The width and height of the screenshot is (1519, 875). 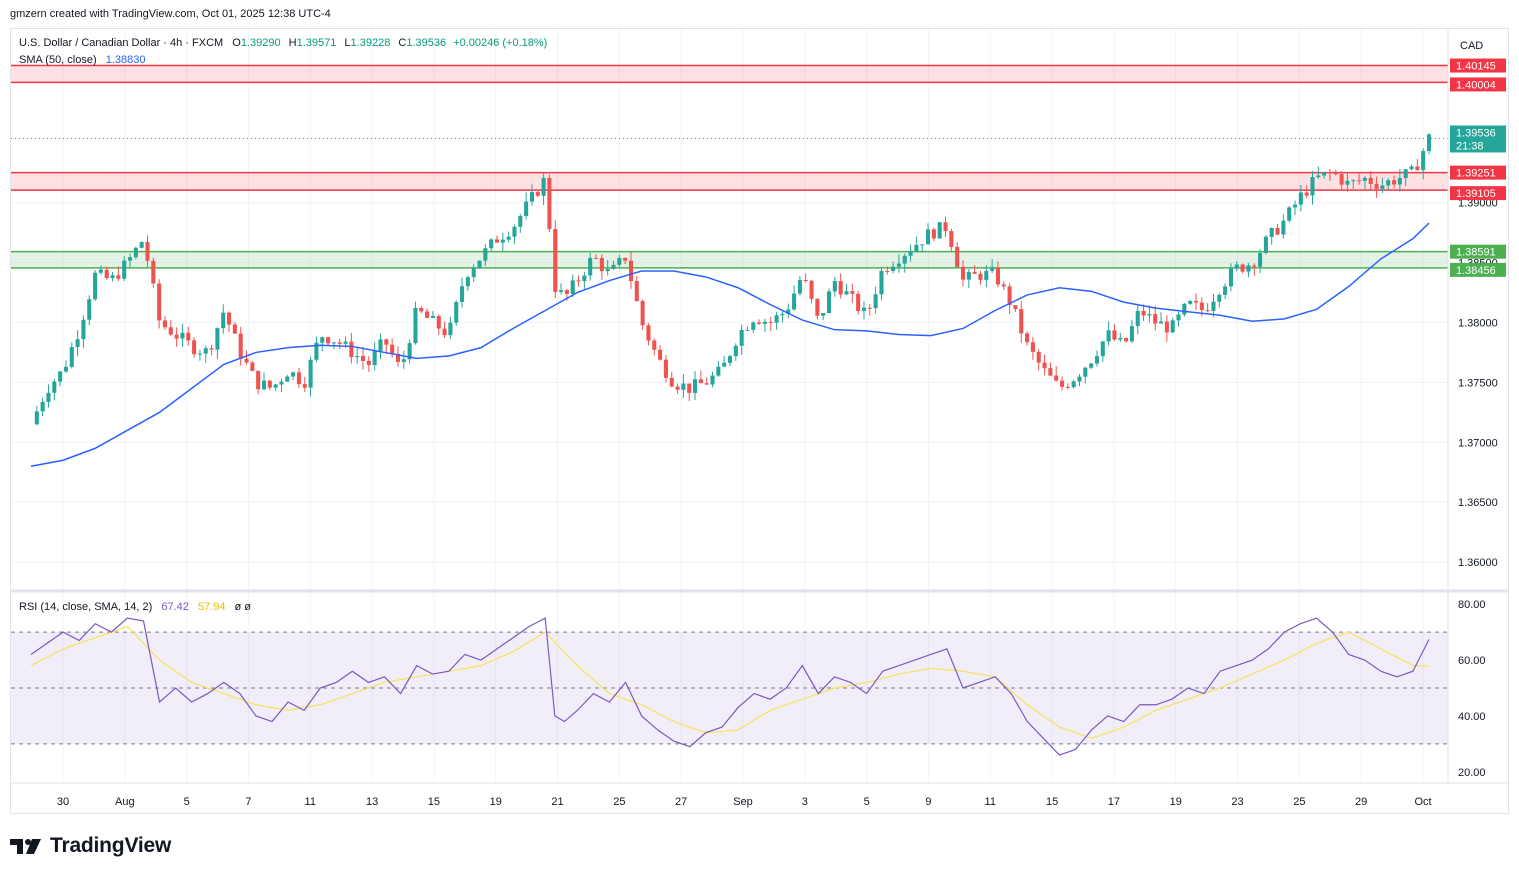 I want to click on support-zone, so click(x=729, y=259).